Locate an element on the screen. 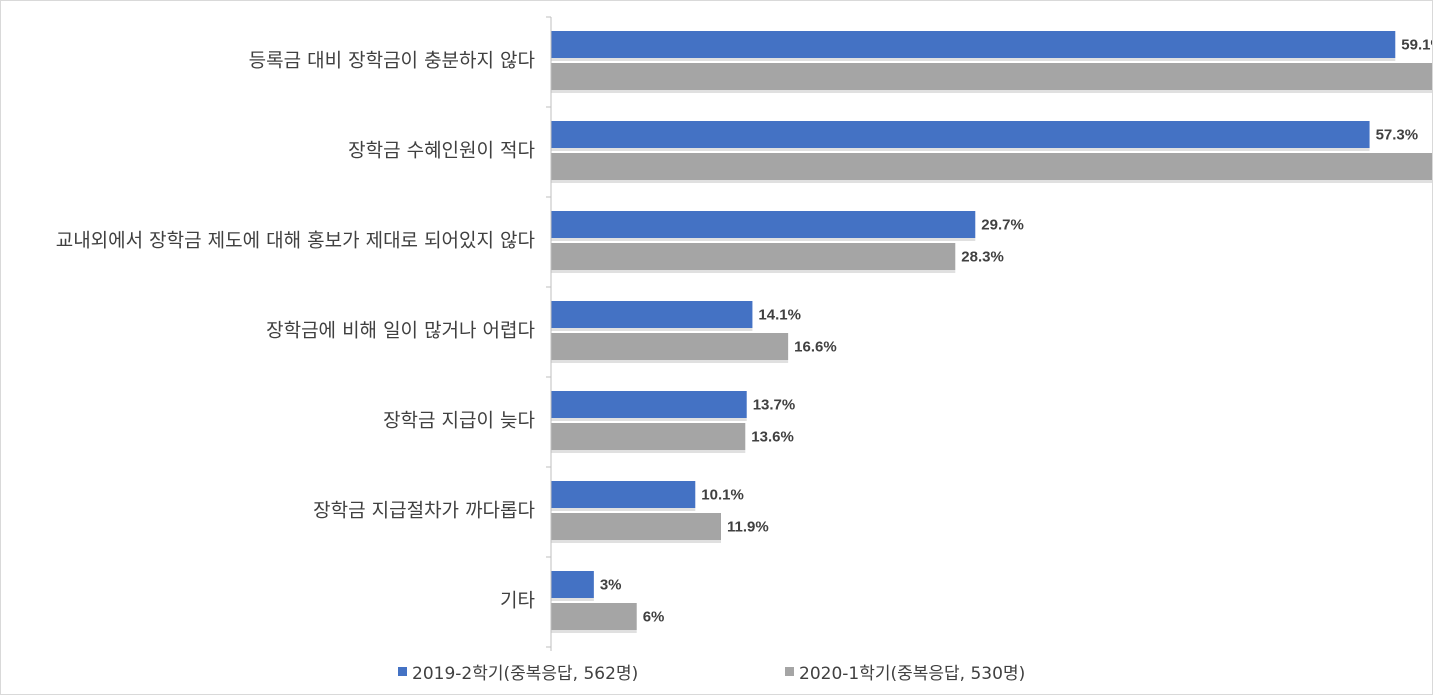 The width and height of the screenshot is (1433, 695). bar-shadow-s2-c3 is located at coordinates (753, 271).